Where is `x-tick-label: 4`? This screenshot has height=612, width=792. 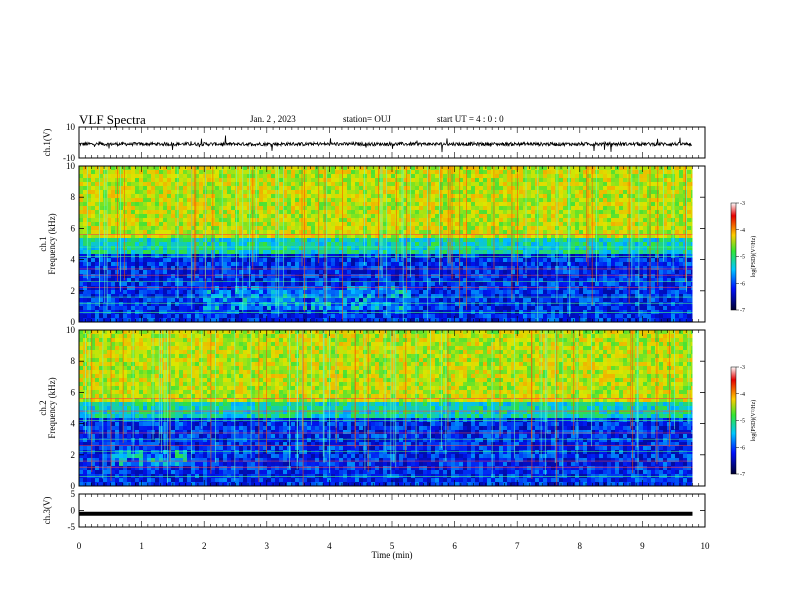
x-tick-label: 4 is located at coordinates (329, 546).